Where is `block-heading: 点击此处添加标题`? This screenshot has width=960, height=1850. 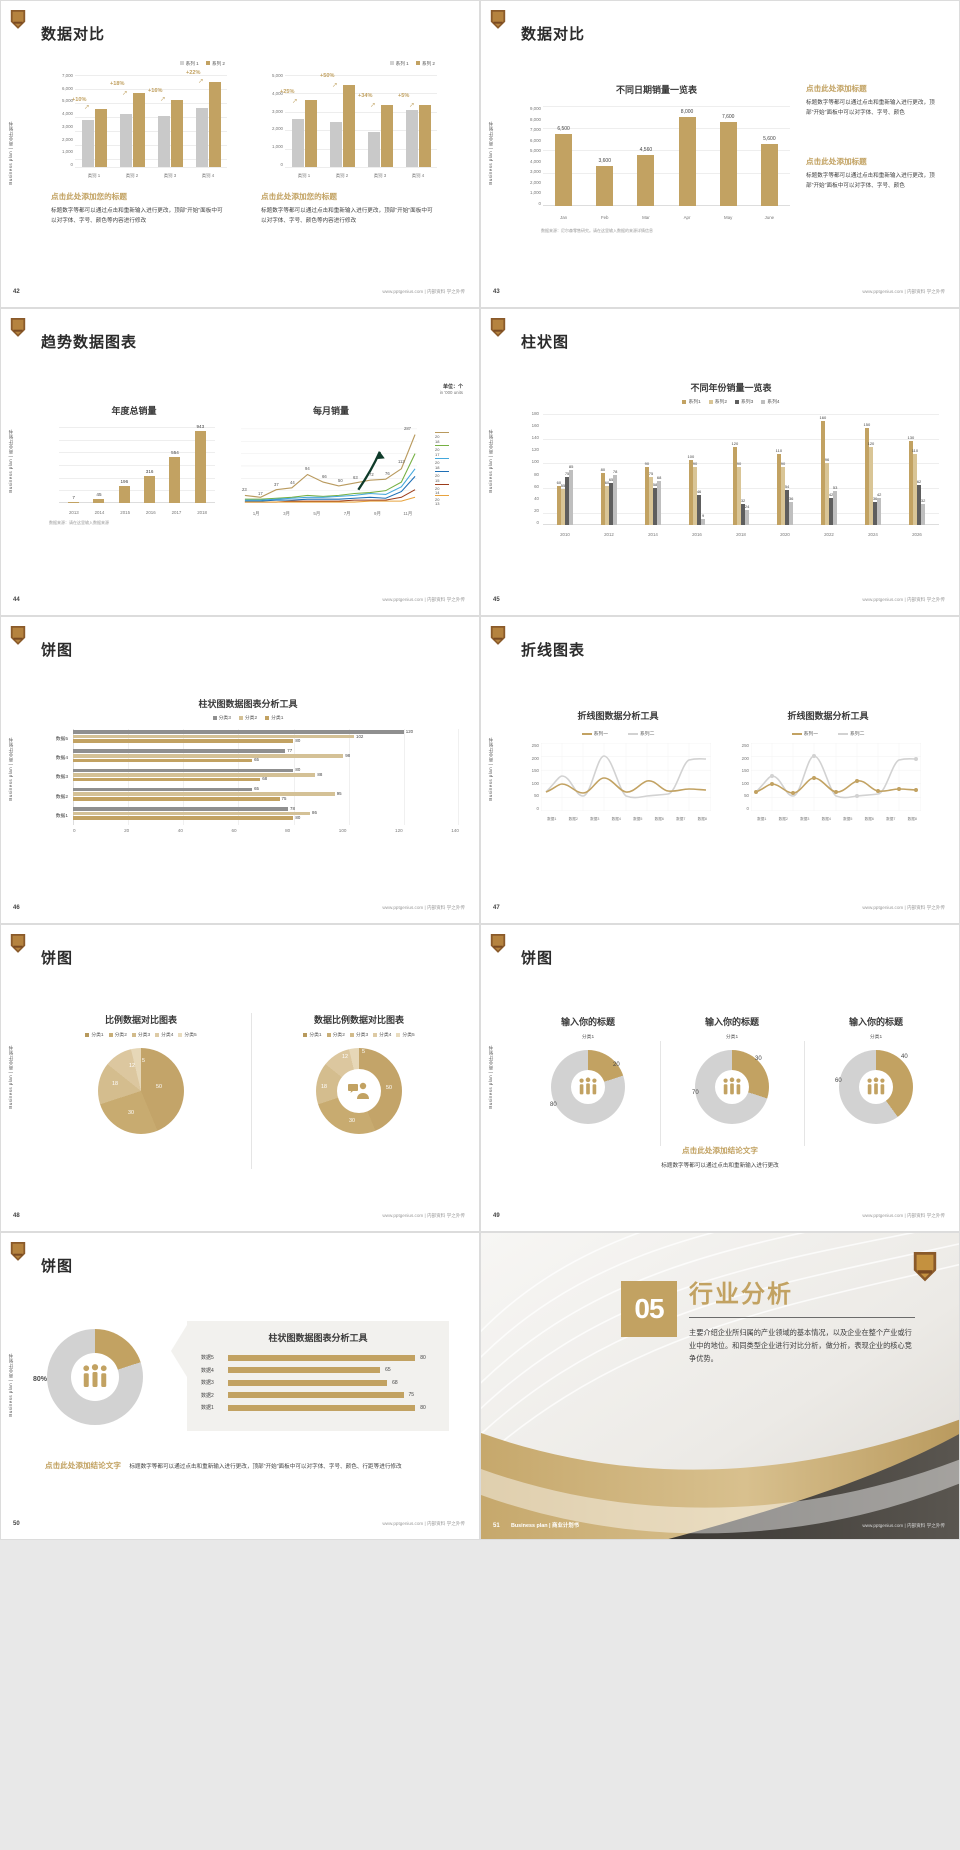 block-heading: 点击此处添加标题 is located at coordinates (836, 88).